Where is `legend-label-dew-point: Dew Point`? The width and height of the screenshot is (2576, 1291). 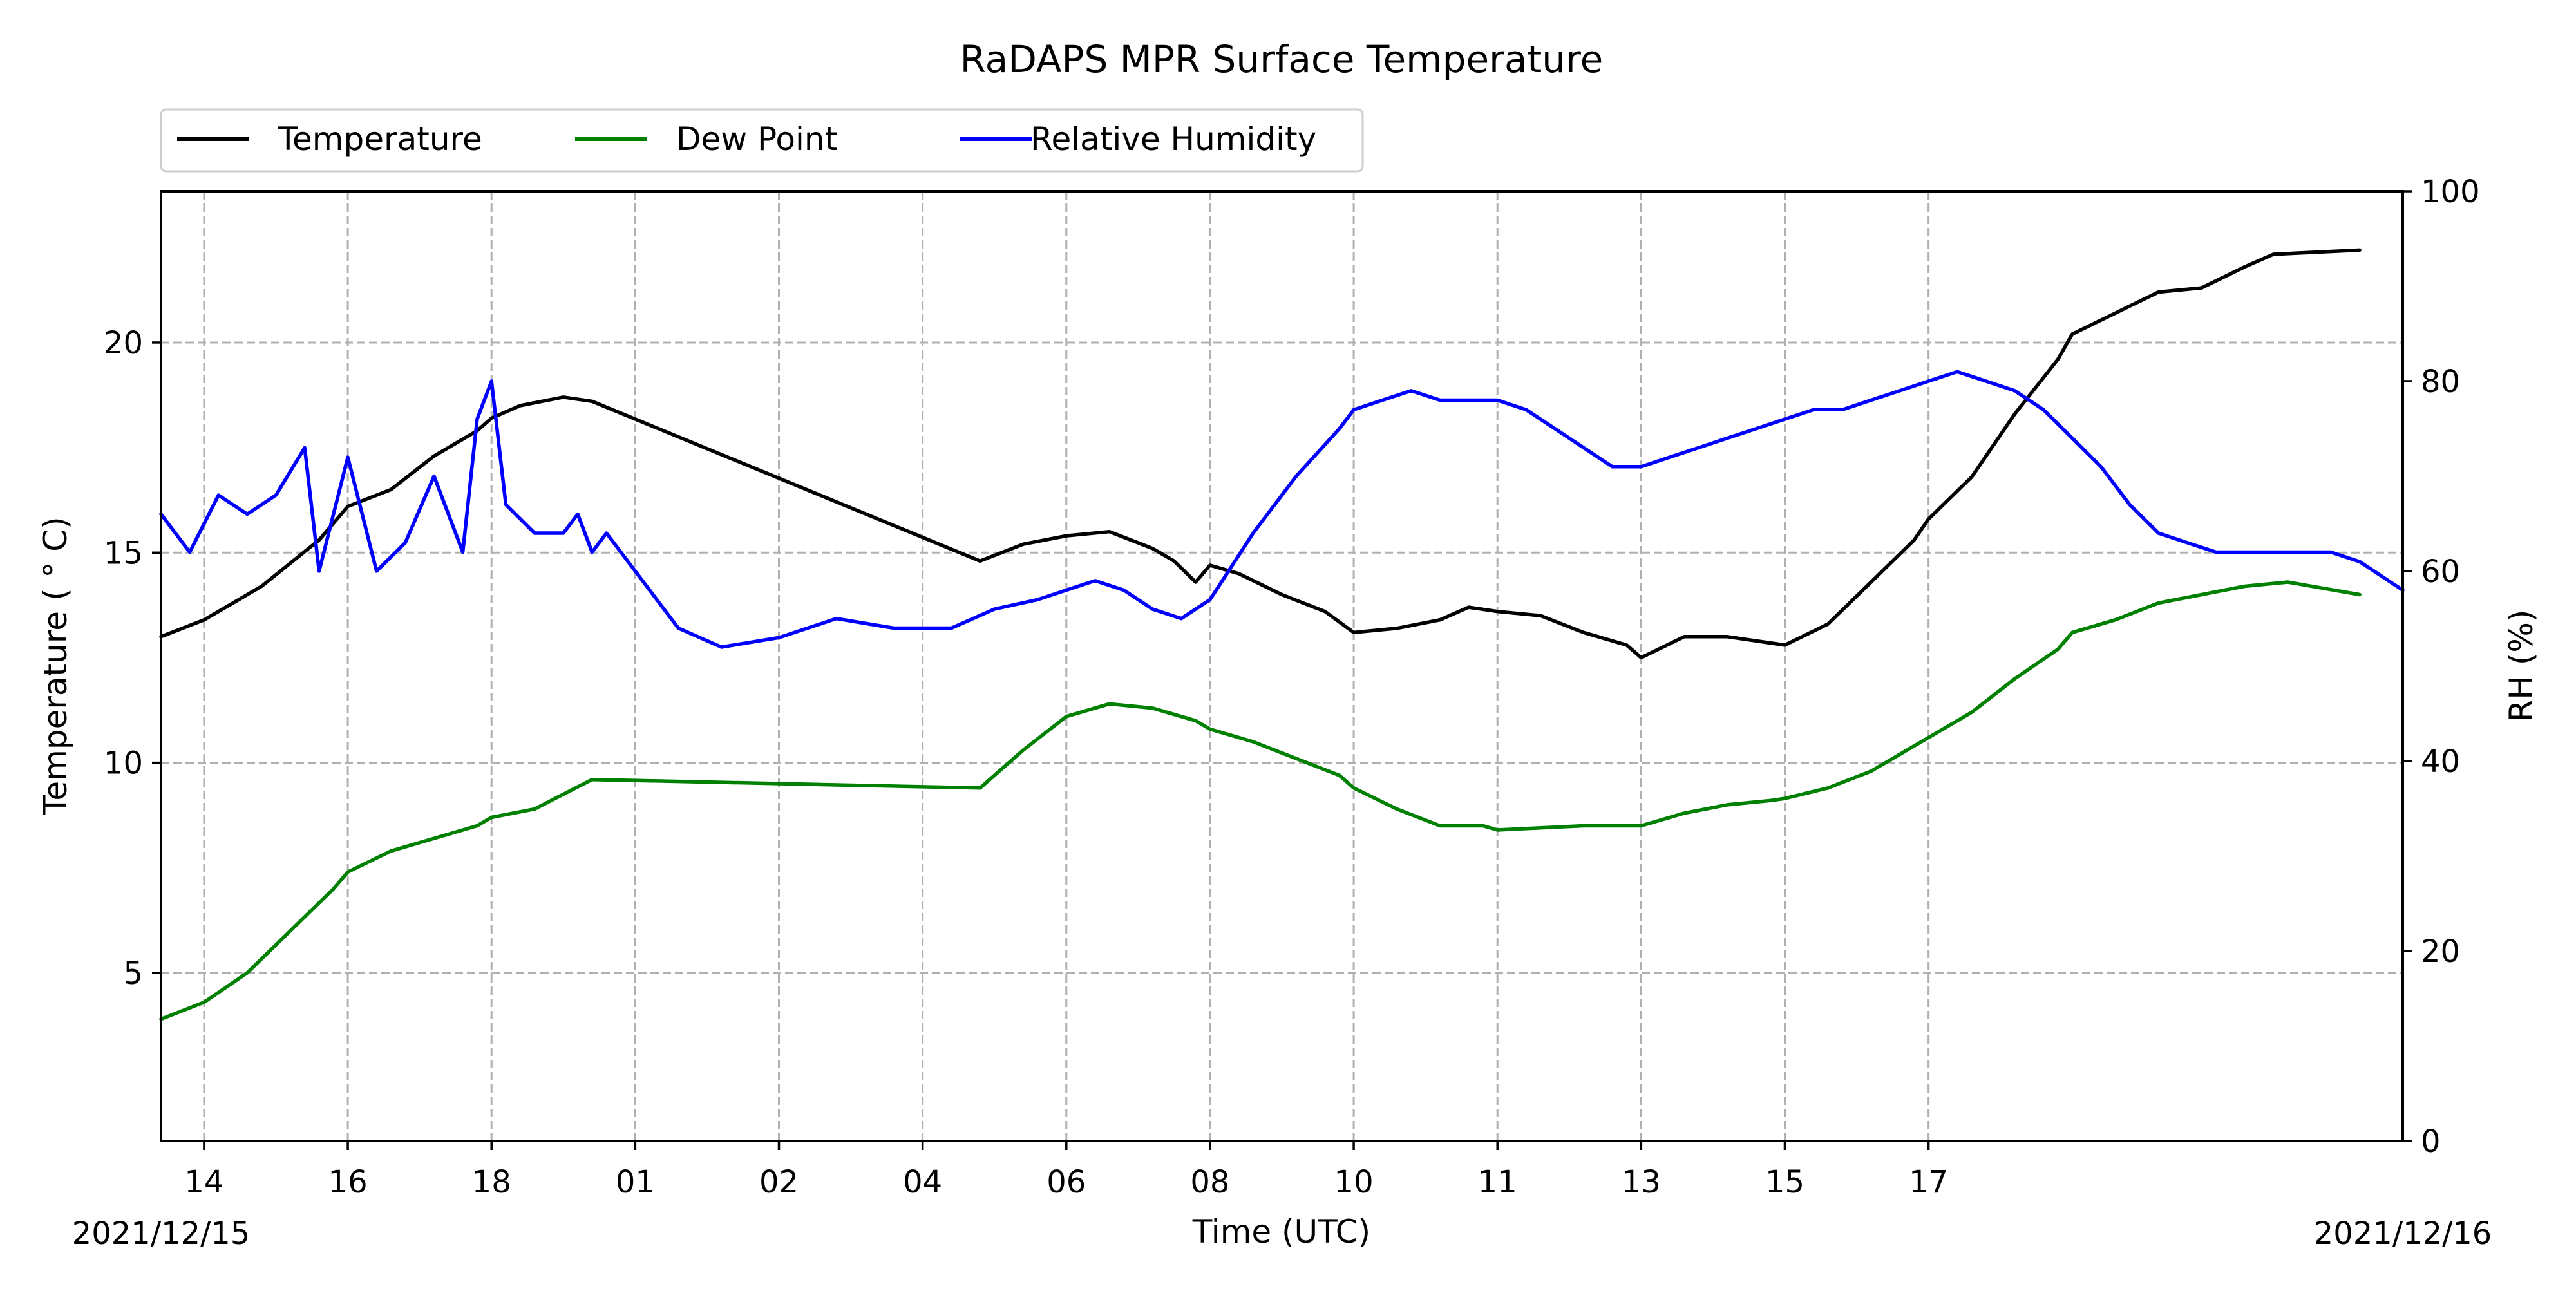 legend-label-dew-point: Dew Point is located at coordinates (756, 139).